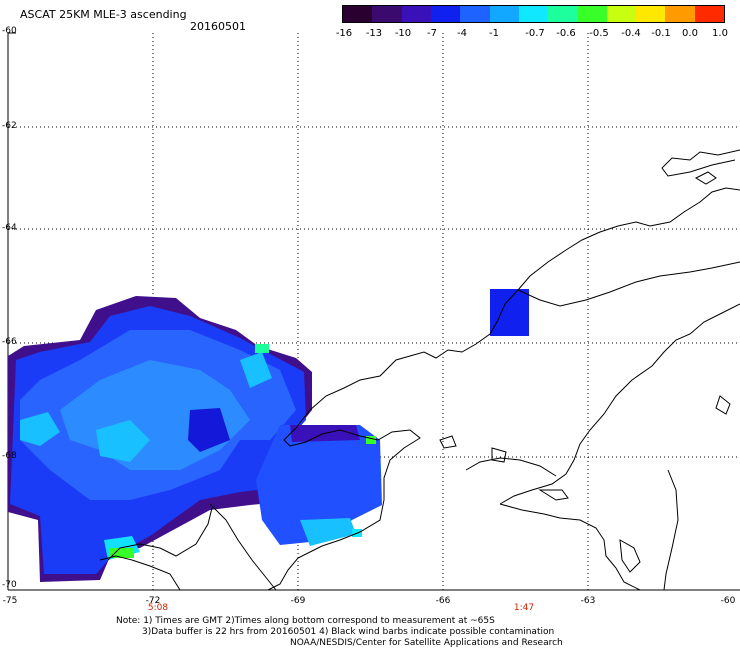  I want to click on isolated-data-box, so click(509, 312).